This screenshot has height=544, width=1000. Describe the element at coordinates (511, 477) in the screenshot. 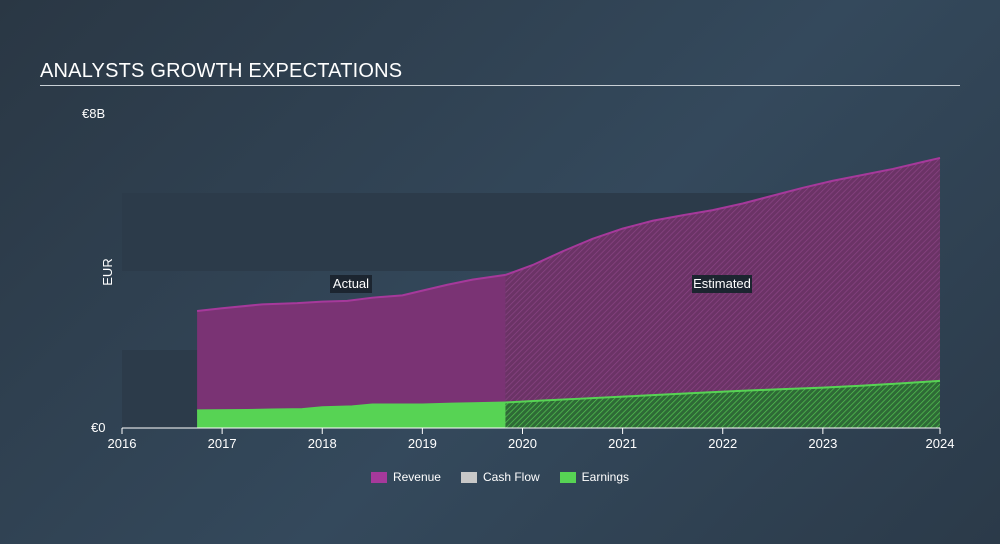

I see `legend-label-cash-flow: Cash Flow` at that location.